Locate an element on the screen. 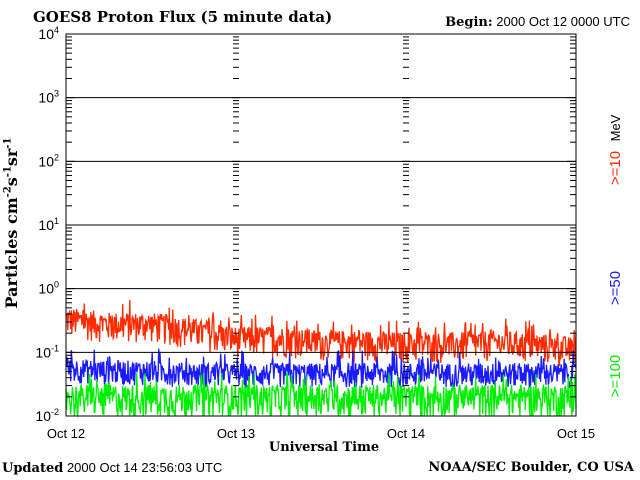 The image size is (640, 480). begin-label: Begin: is located at coordinates (469, 22).